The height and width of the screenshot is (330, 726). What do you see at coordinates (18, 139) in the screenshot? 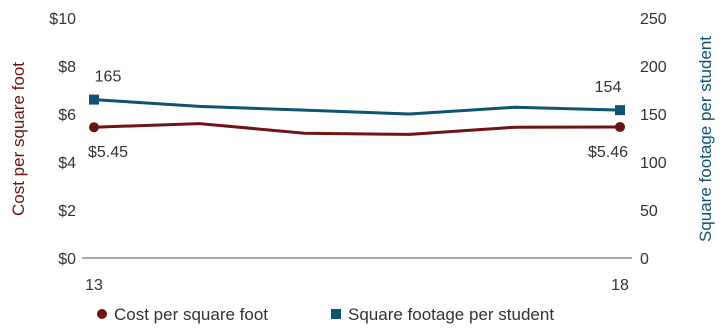
I see `left-axis-title: Cost per square foot` at bounding box center [18, 139].